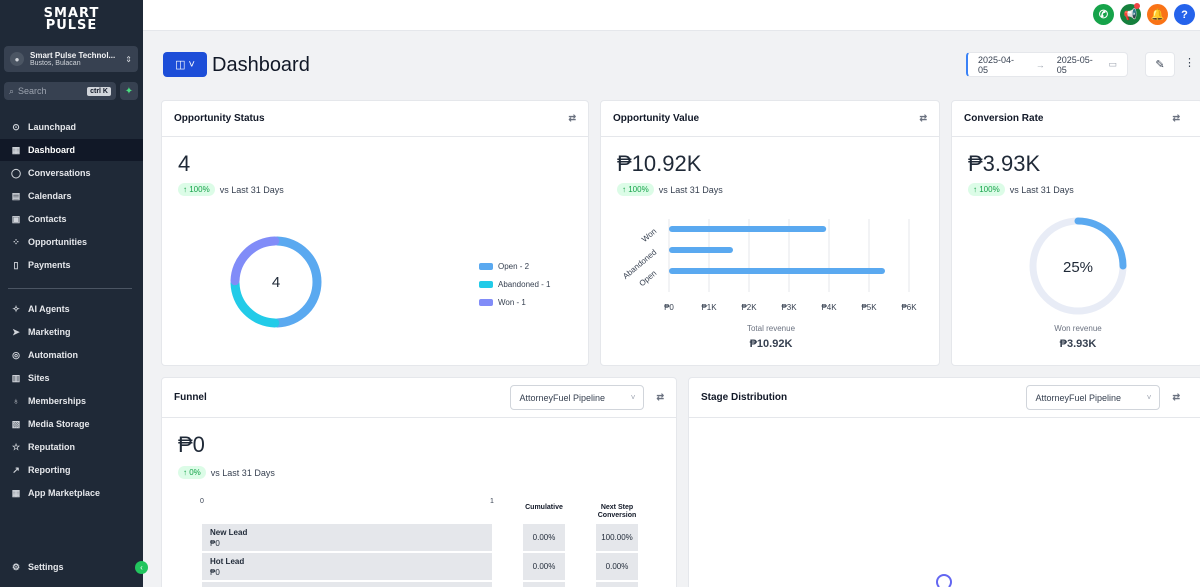 Image resolution: width=1200 pixels, height=587 pixels. Describe the element at coordinates (219, 118) in the screenshot. I see `card-title: Opportunity Status` at that location.